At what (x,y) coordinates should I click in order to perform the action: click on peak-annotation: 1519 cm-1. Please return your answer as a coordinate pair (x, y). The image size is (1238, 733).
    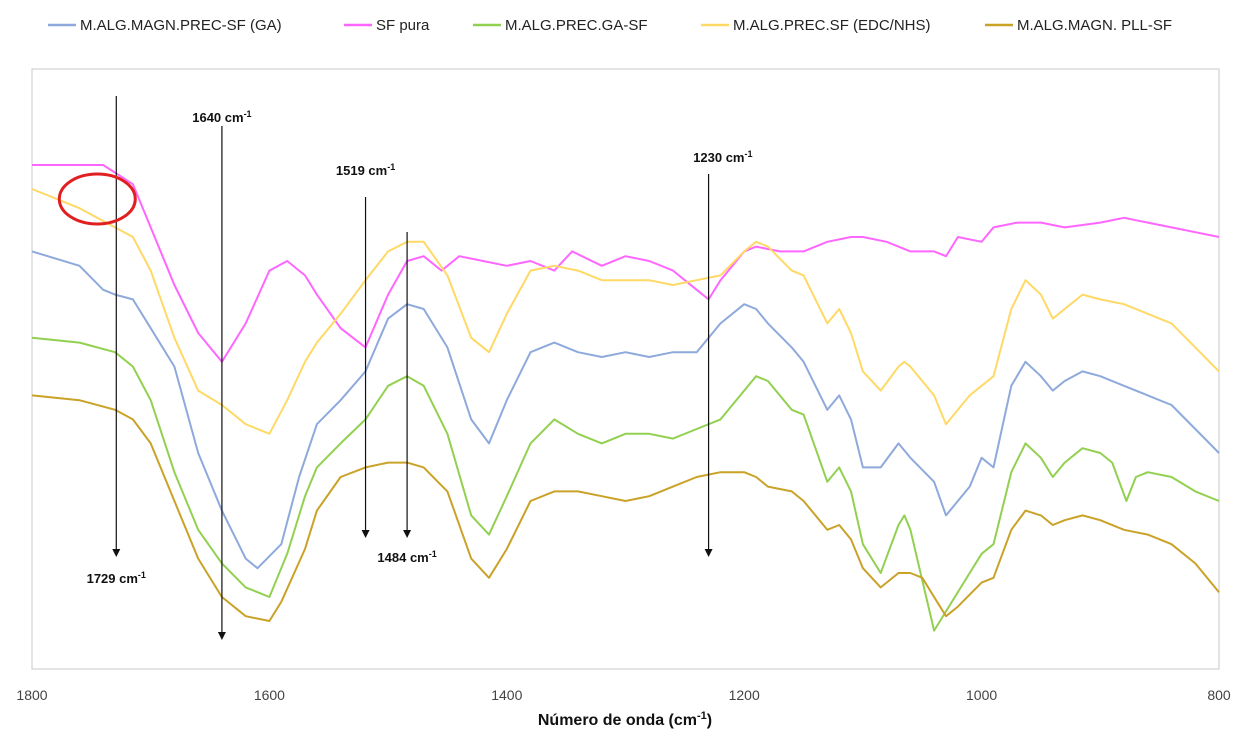
    Looking at the image, I should click on (365, 350).